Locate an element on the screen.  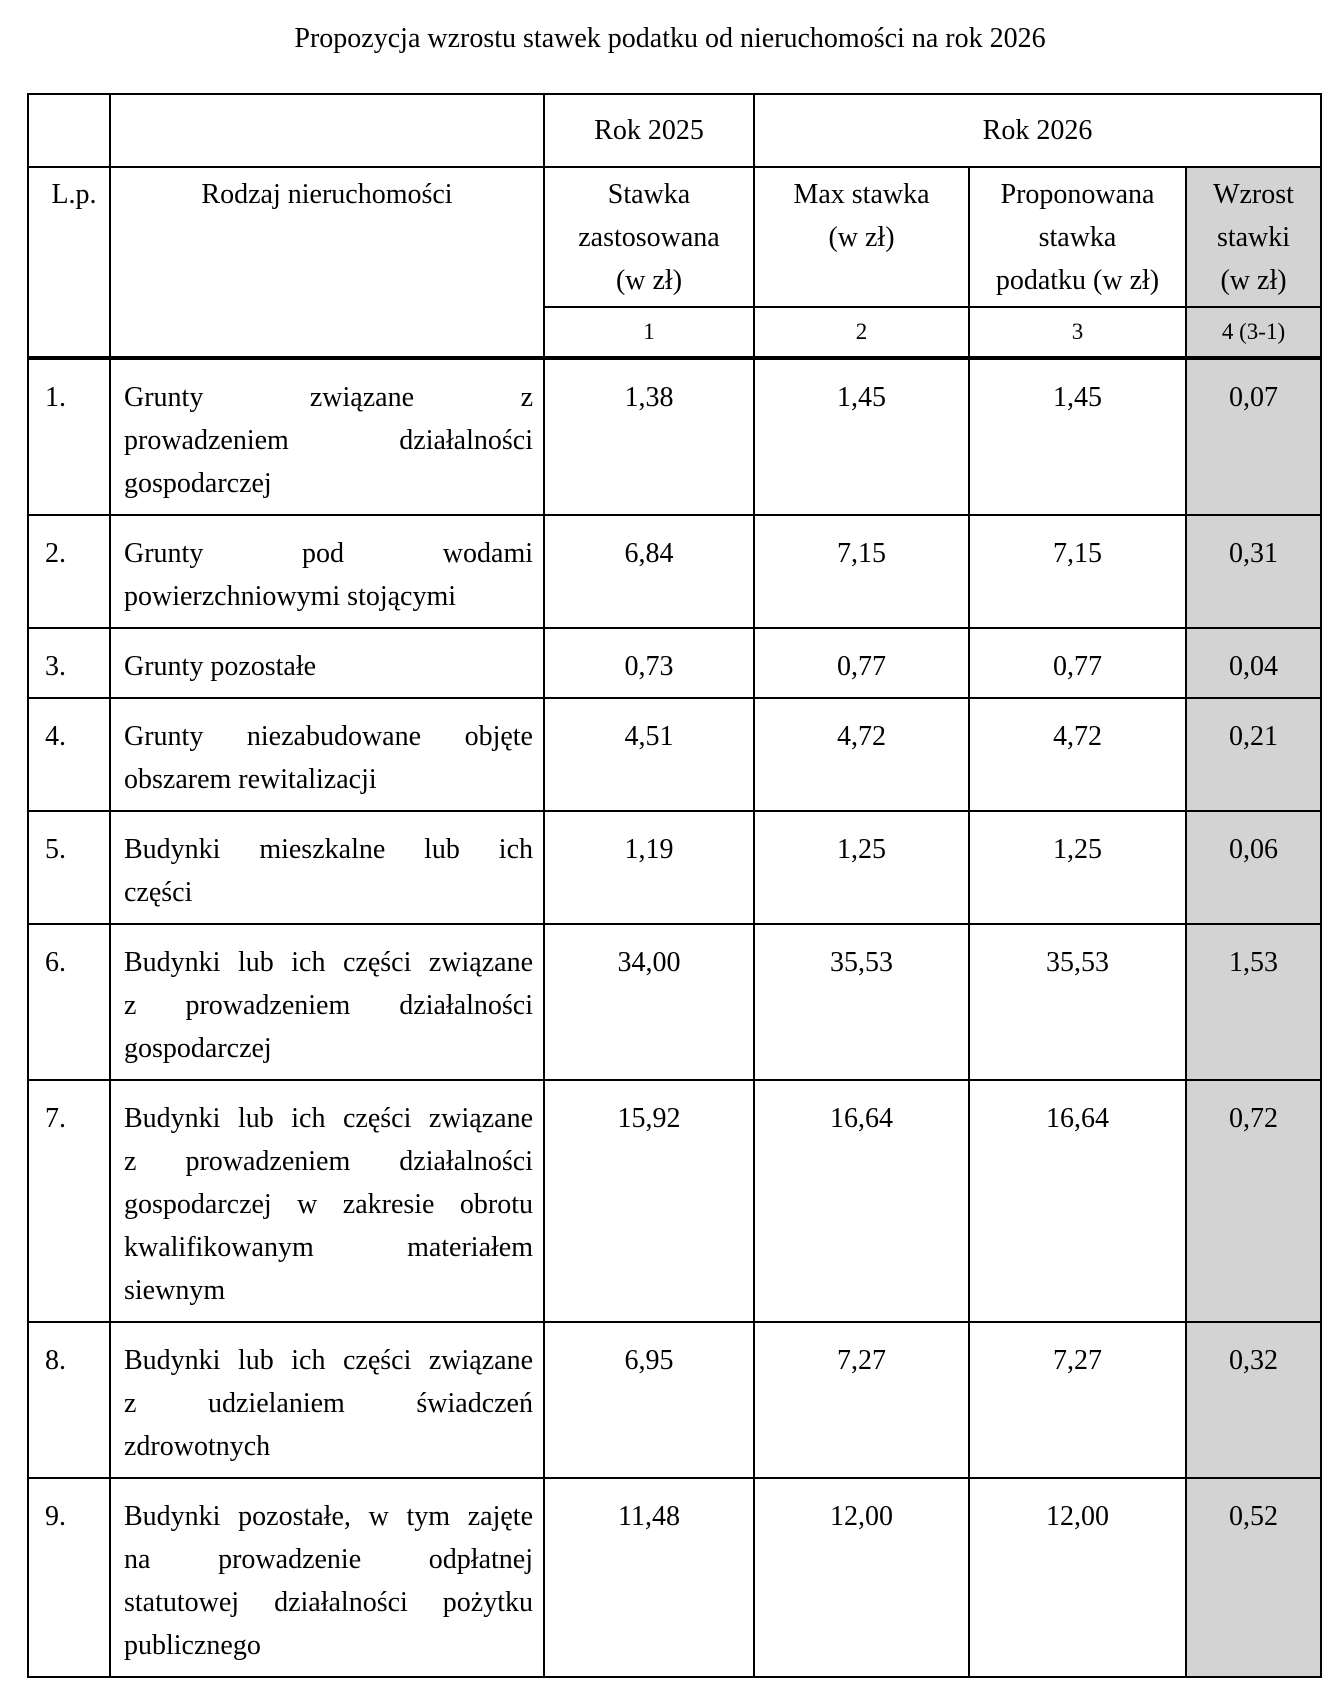
property-type-line: Grunty niezabudowane objęte is located at coordinates (328, 736).